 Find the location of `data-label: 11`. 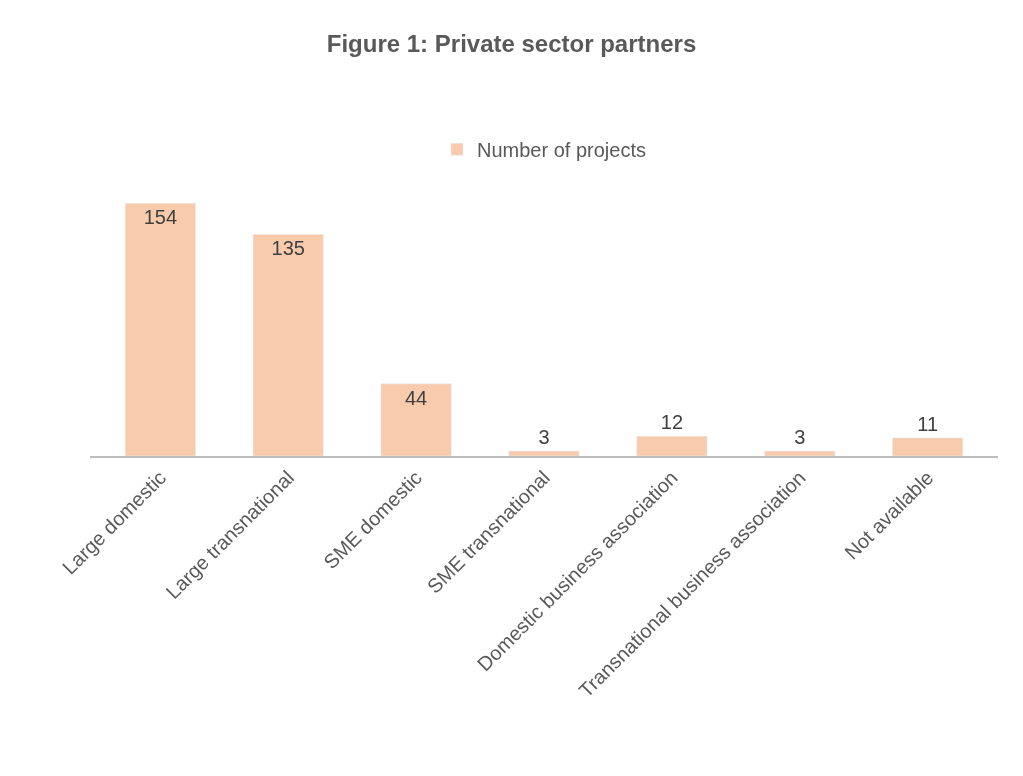

data-label: 11 is located at coordinates (928, 423).